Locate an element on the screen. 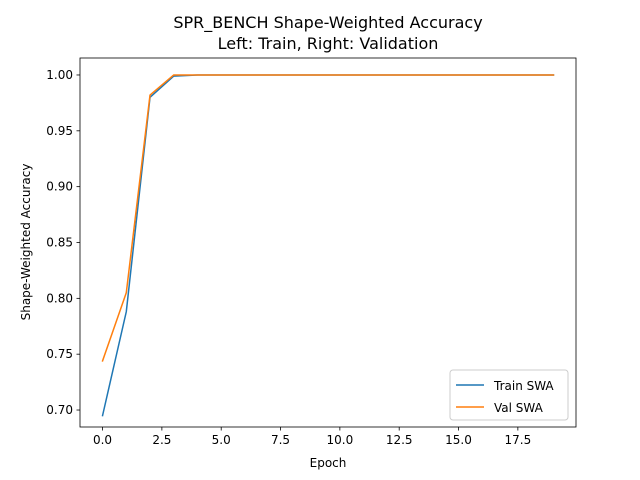  chart-title: SPR_BENCH Shape-Weighted Accuracy is located at coordinates (327, 23).